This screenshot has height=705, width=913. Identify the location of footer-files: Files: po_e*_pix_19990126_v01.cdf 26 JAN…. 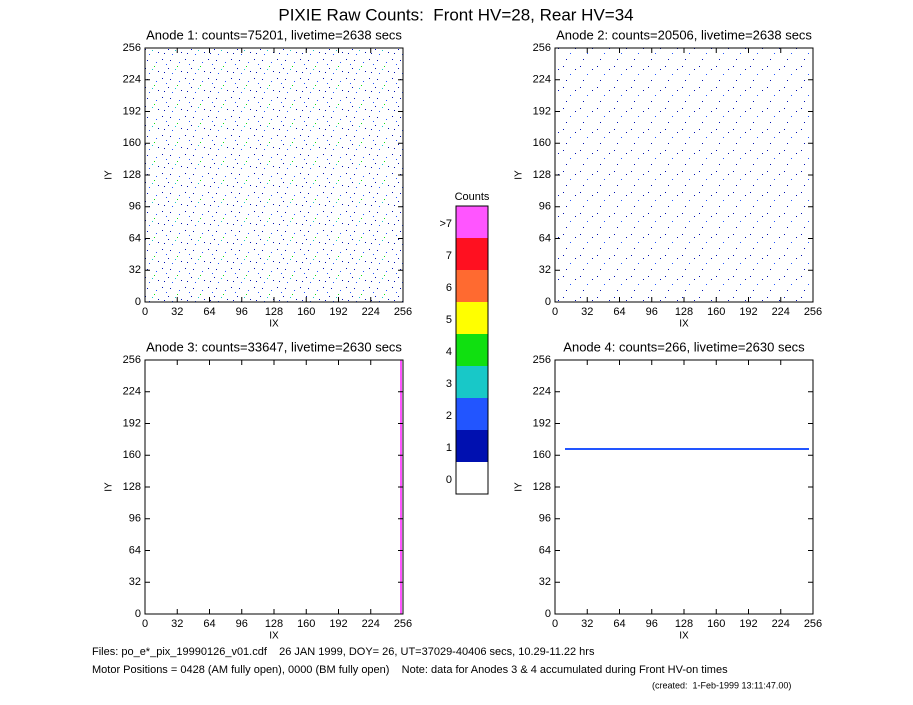
(343, 652).